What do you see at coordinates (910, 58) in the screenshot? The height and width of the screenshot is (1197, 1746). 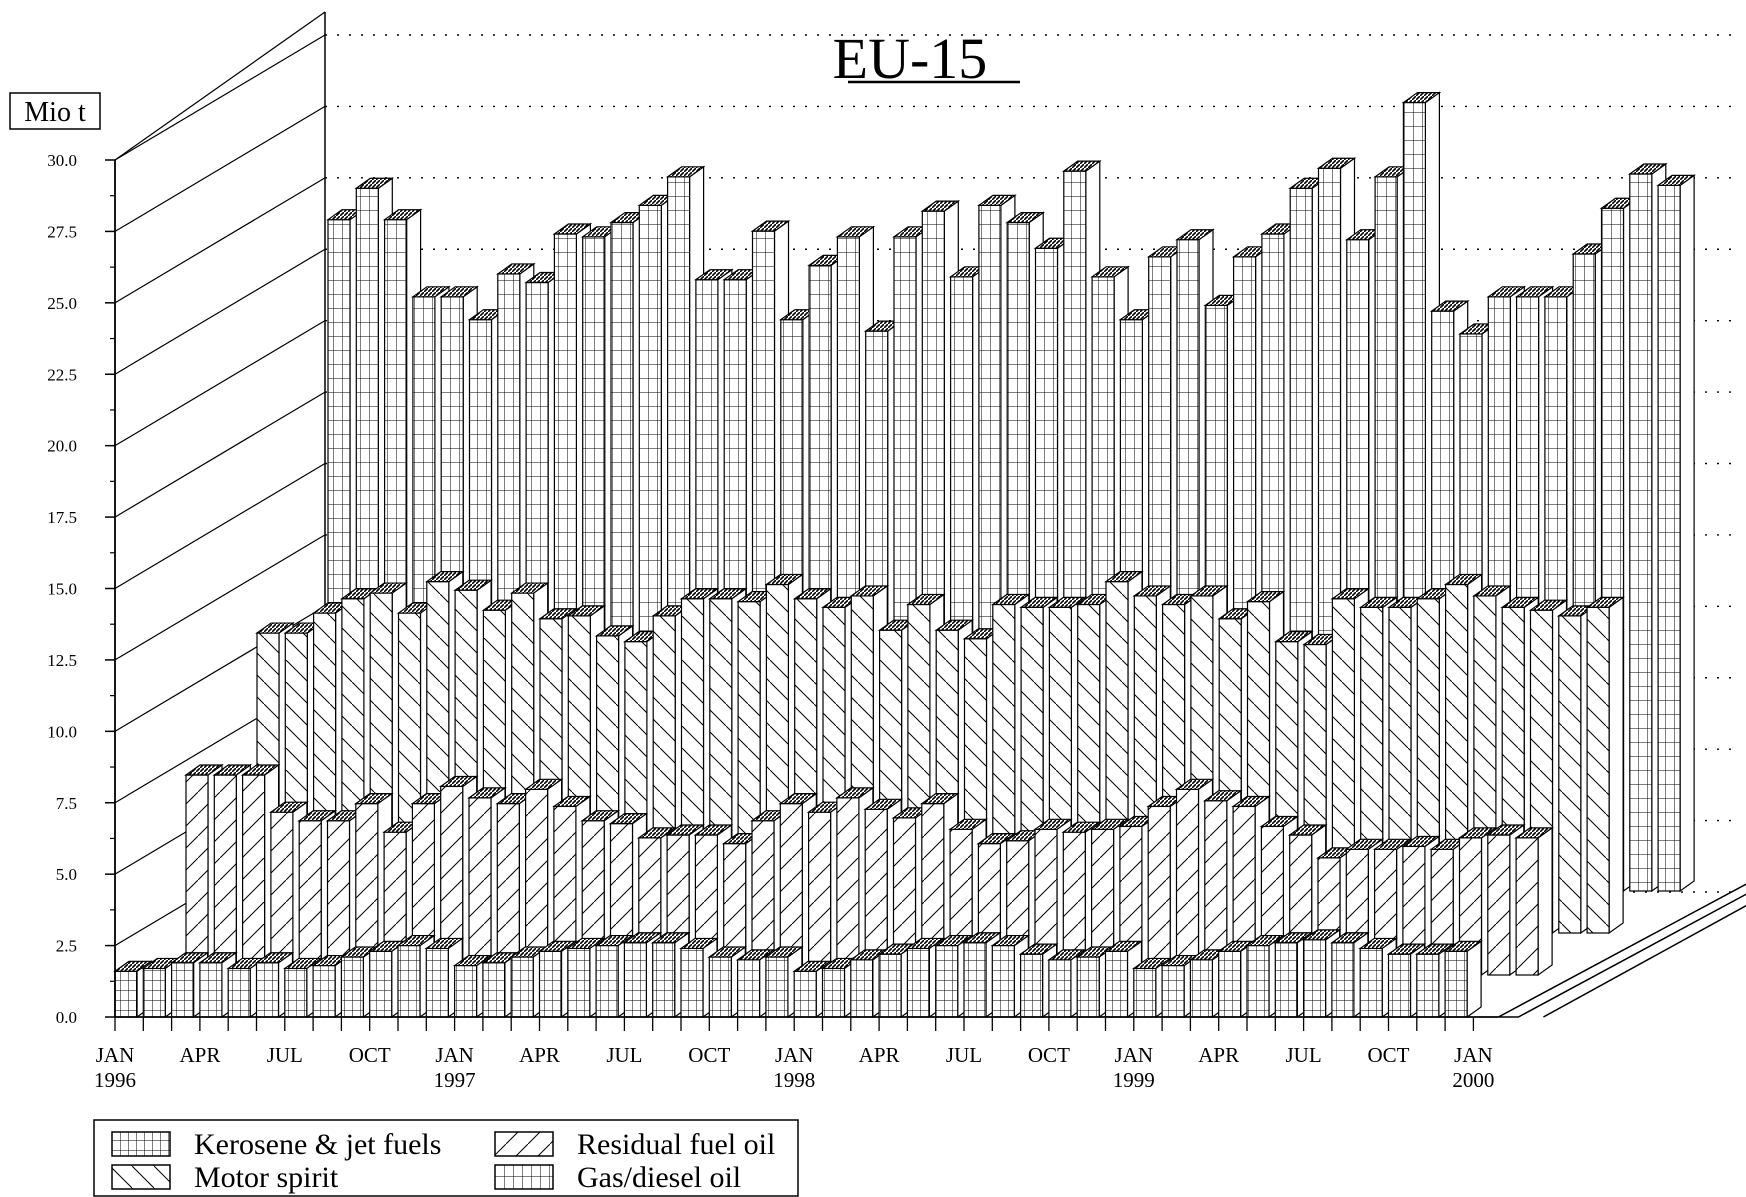 I see `chart-title: EU-15` at bounding box center [910, 58].